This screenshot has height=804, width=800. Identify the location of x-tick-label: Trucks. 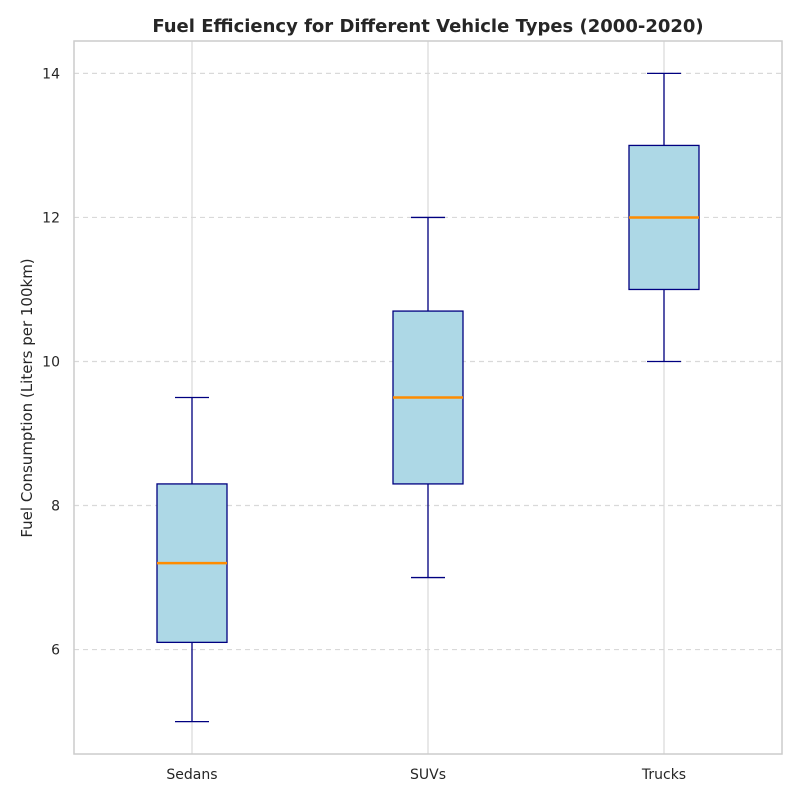
(663, 775).